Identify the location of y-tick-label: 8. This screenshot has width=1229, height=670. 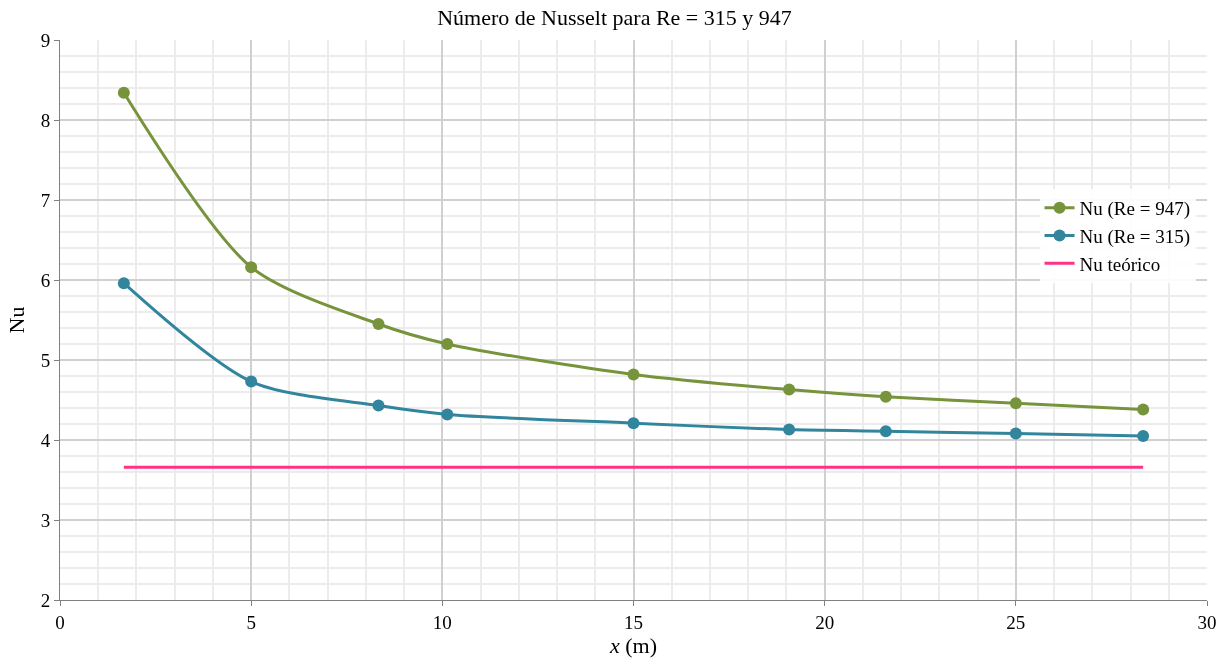
(45, 120).